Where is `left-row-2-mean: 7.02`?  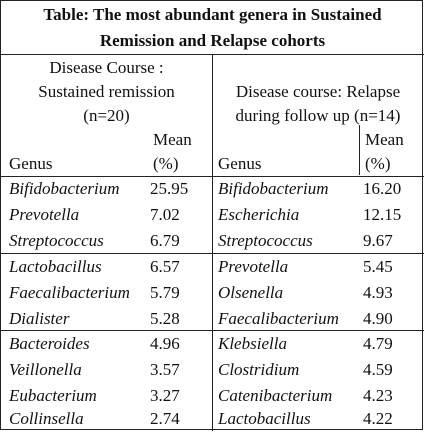 left-row-2-mean: 7.02 is located at coordinates (165, 214).